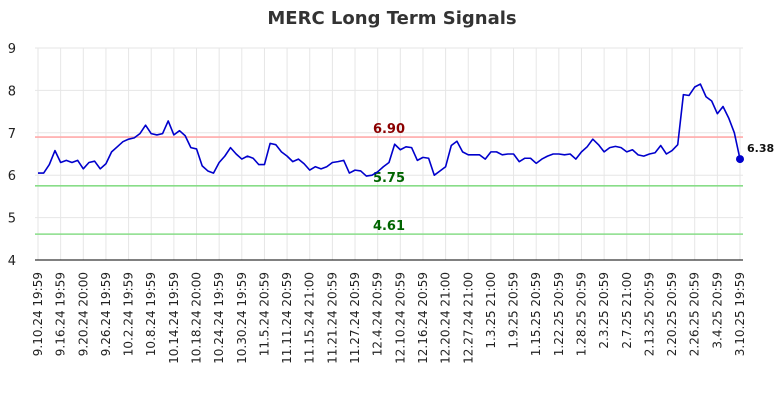 This screenshot has width=784, height=400. I want to click on x-tick-label: 1.15.25 20:59, so click(536, 314).